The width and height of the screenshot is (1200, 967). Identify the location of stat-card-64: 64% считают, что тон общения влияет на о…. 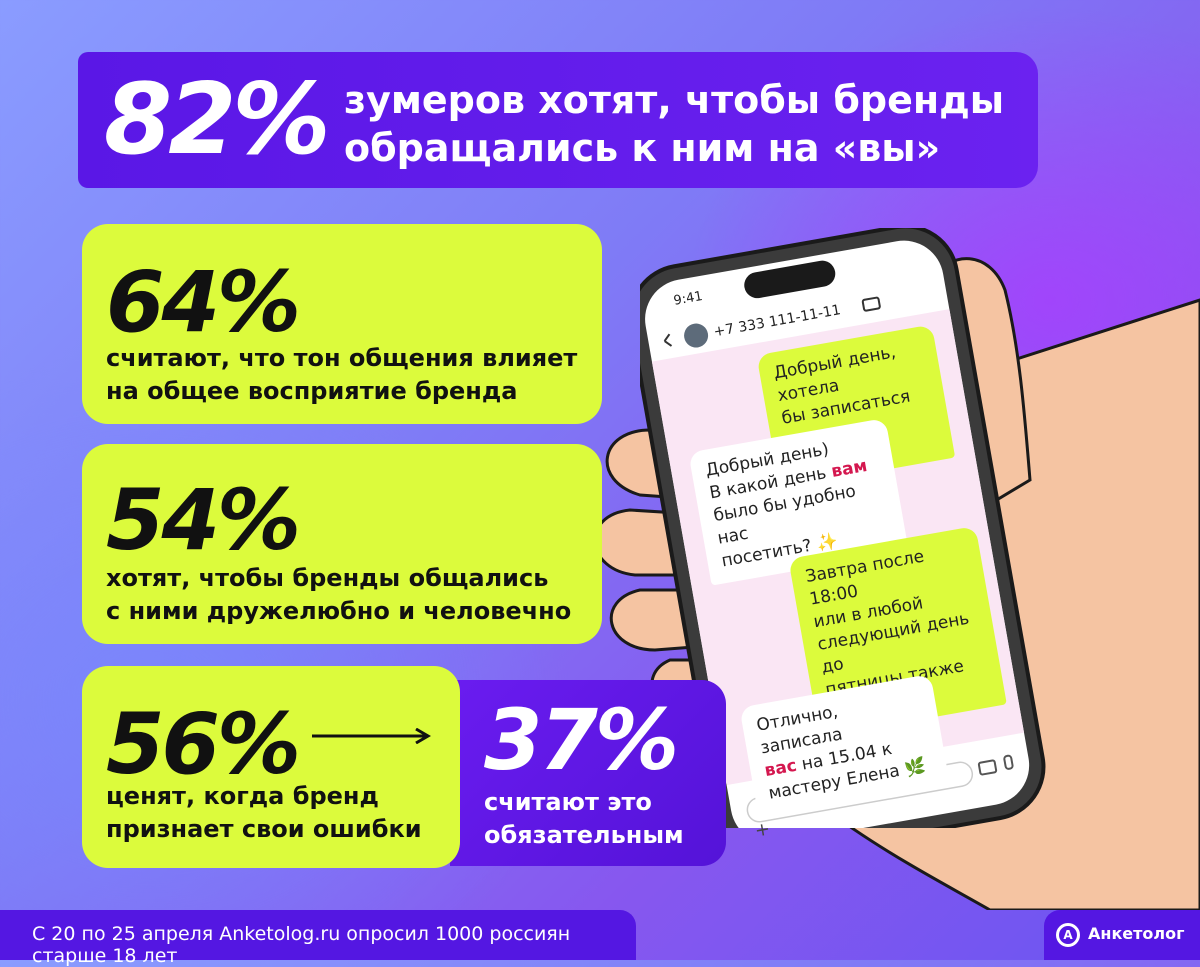
(342, 324).